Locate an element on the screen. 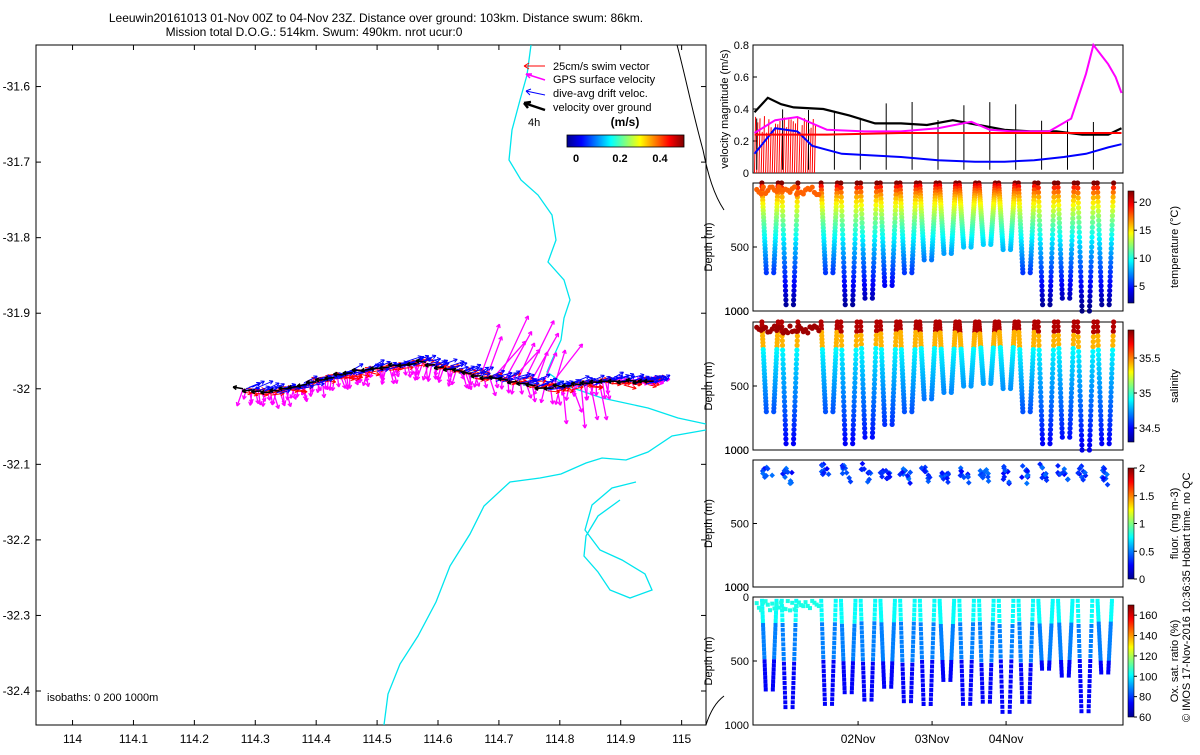 Image resolution: width=1200 pixels, height=755 pixels. oxygen-colorbar-gradient is located at coordinates (1131, 661).